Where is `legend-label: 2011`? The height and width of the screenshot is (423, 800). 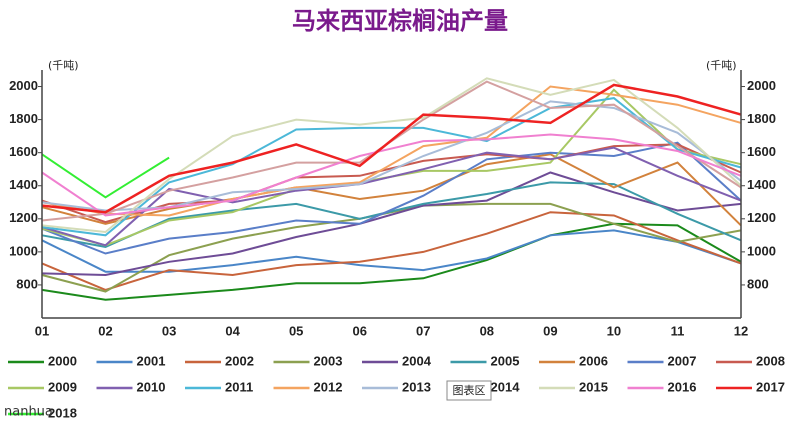 legend-label: 2011 is located at coordinates (239, 386).